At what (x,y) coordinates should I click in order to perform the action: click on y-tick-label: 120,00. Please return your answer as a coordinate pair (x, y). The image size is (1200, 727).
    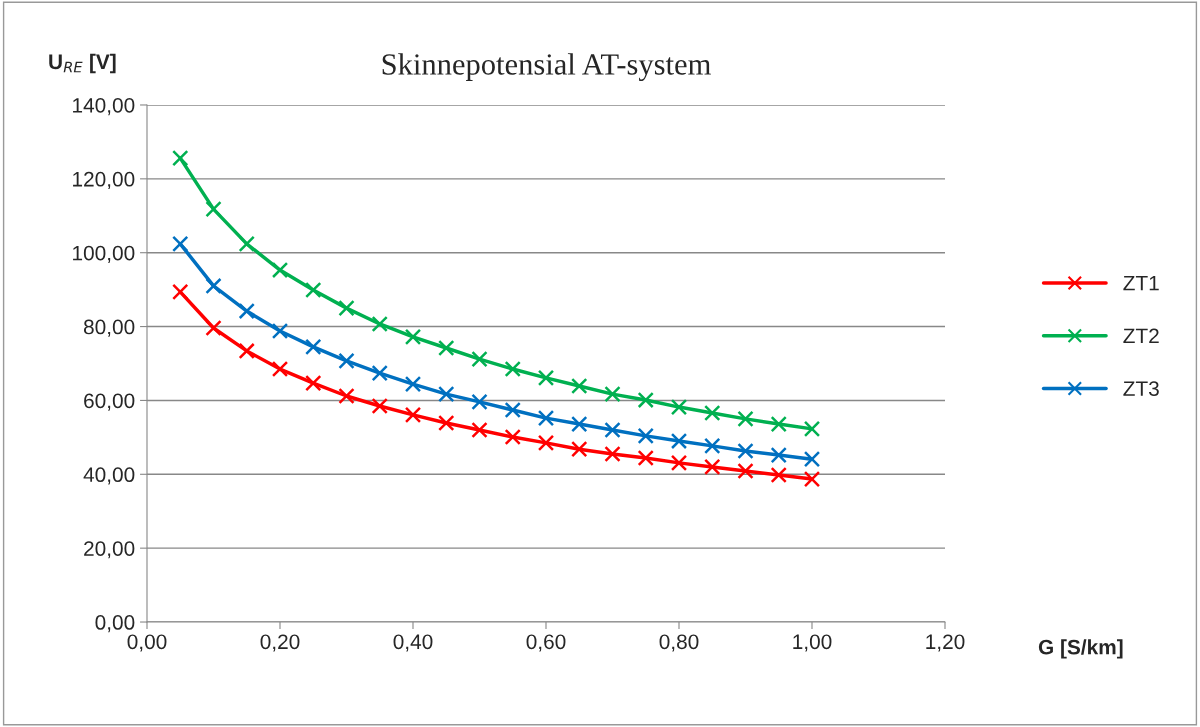
    Looking at the image, I should click on (104, 180).